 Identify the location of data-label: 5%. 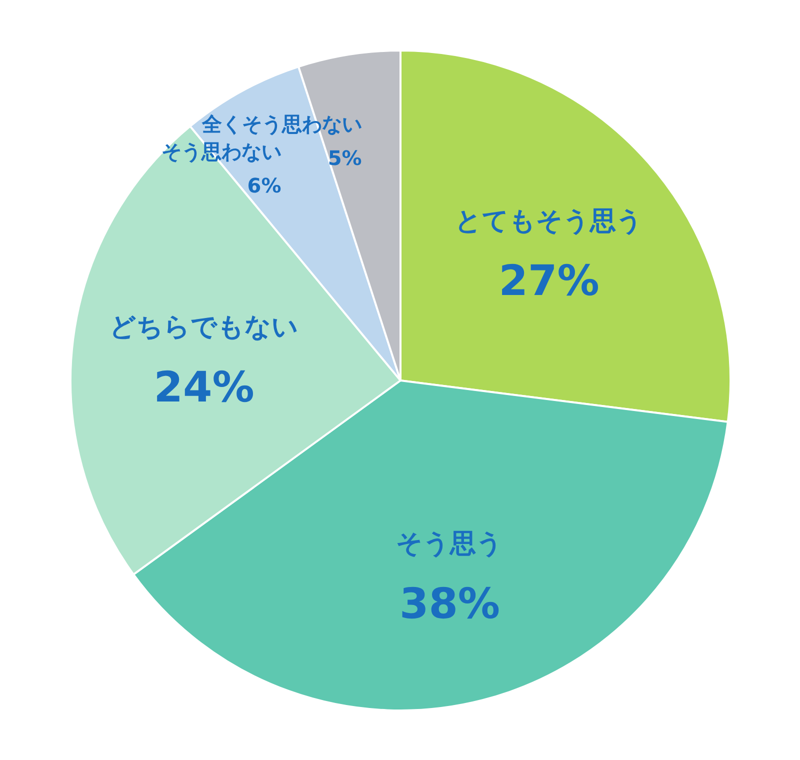
(345, 158).